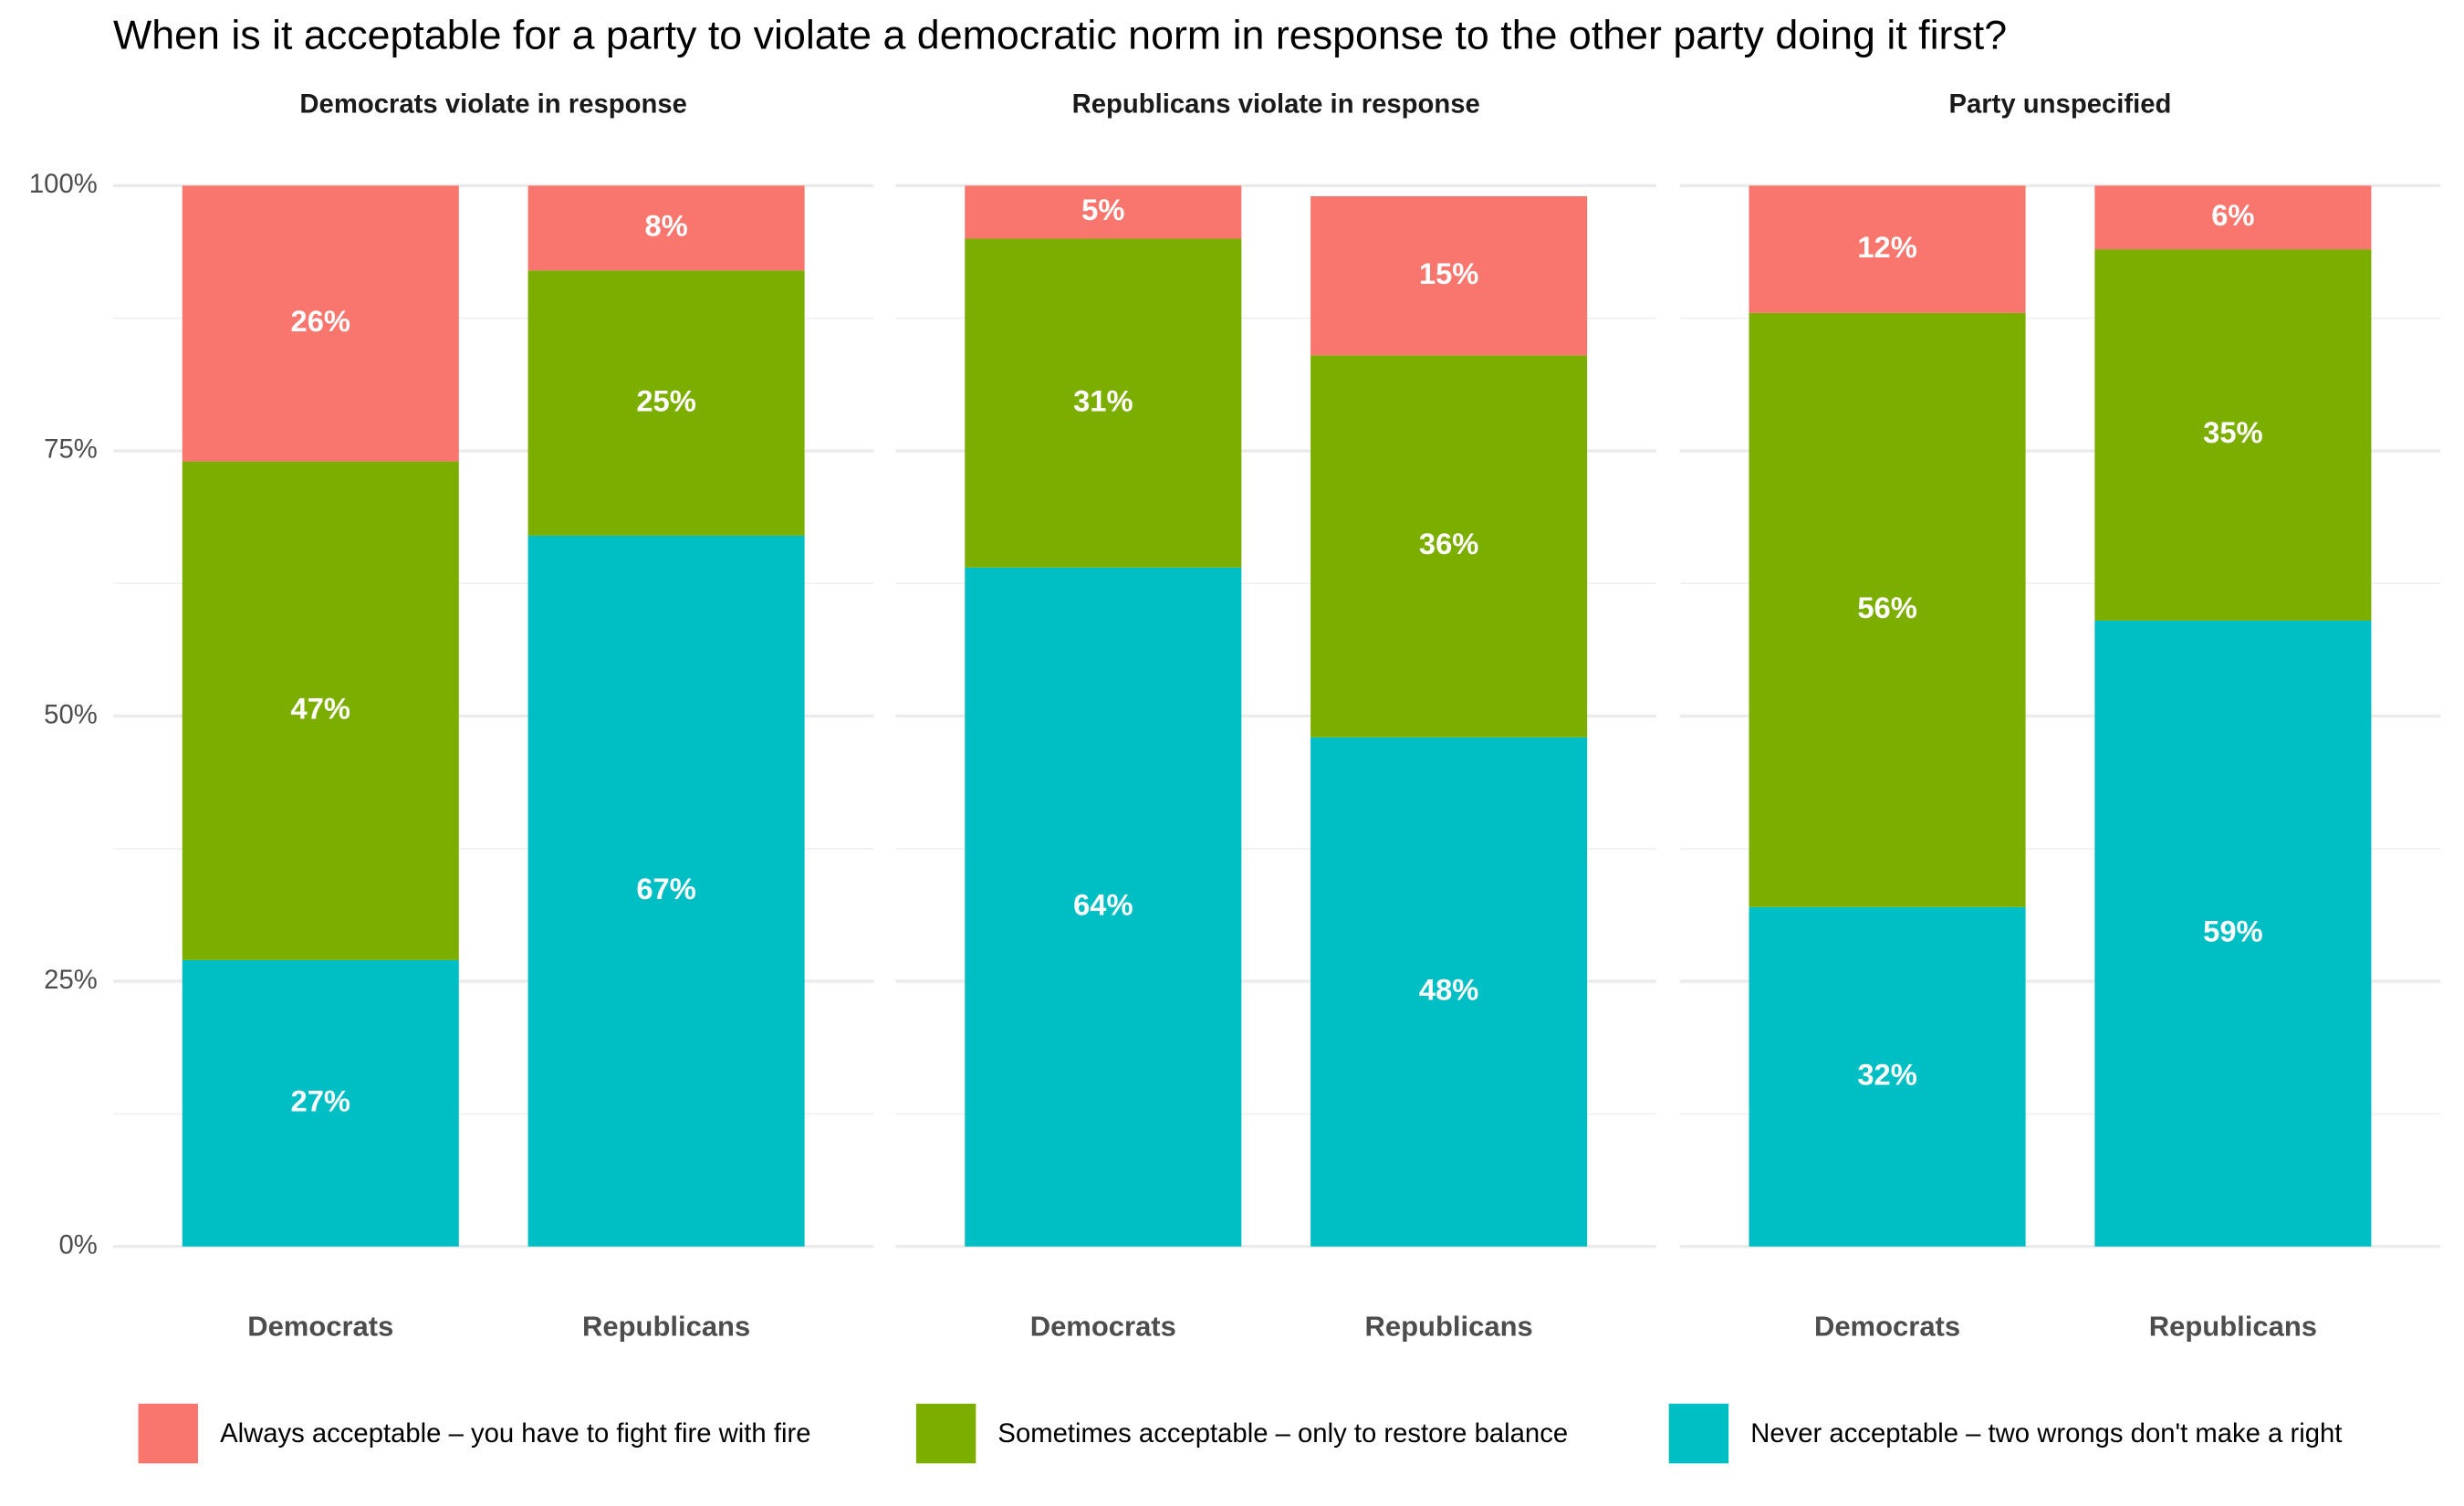 This screenshot has height=1506, width=2464. Describe the element at coordinates (1276, 104) in the screenshot. I see `panel-title: Republicans violate in response` at that location.